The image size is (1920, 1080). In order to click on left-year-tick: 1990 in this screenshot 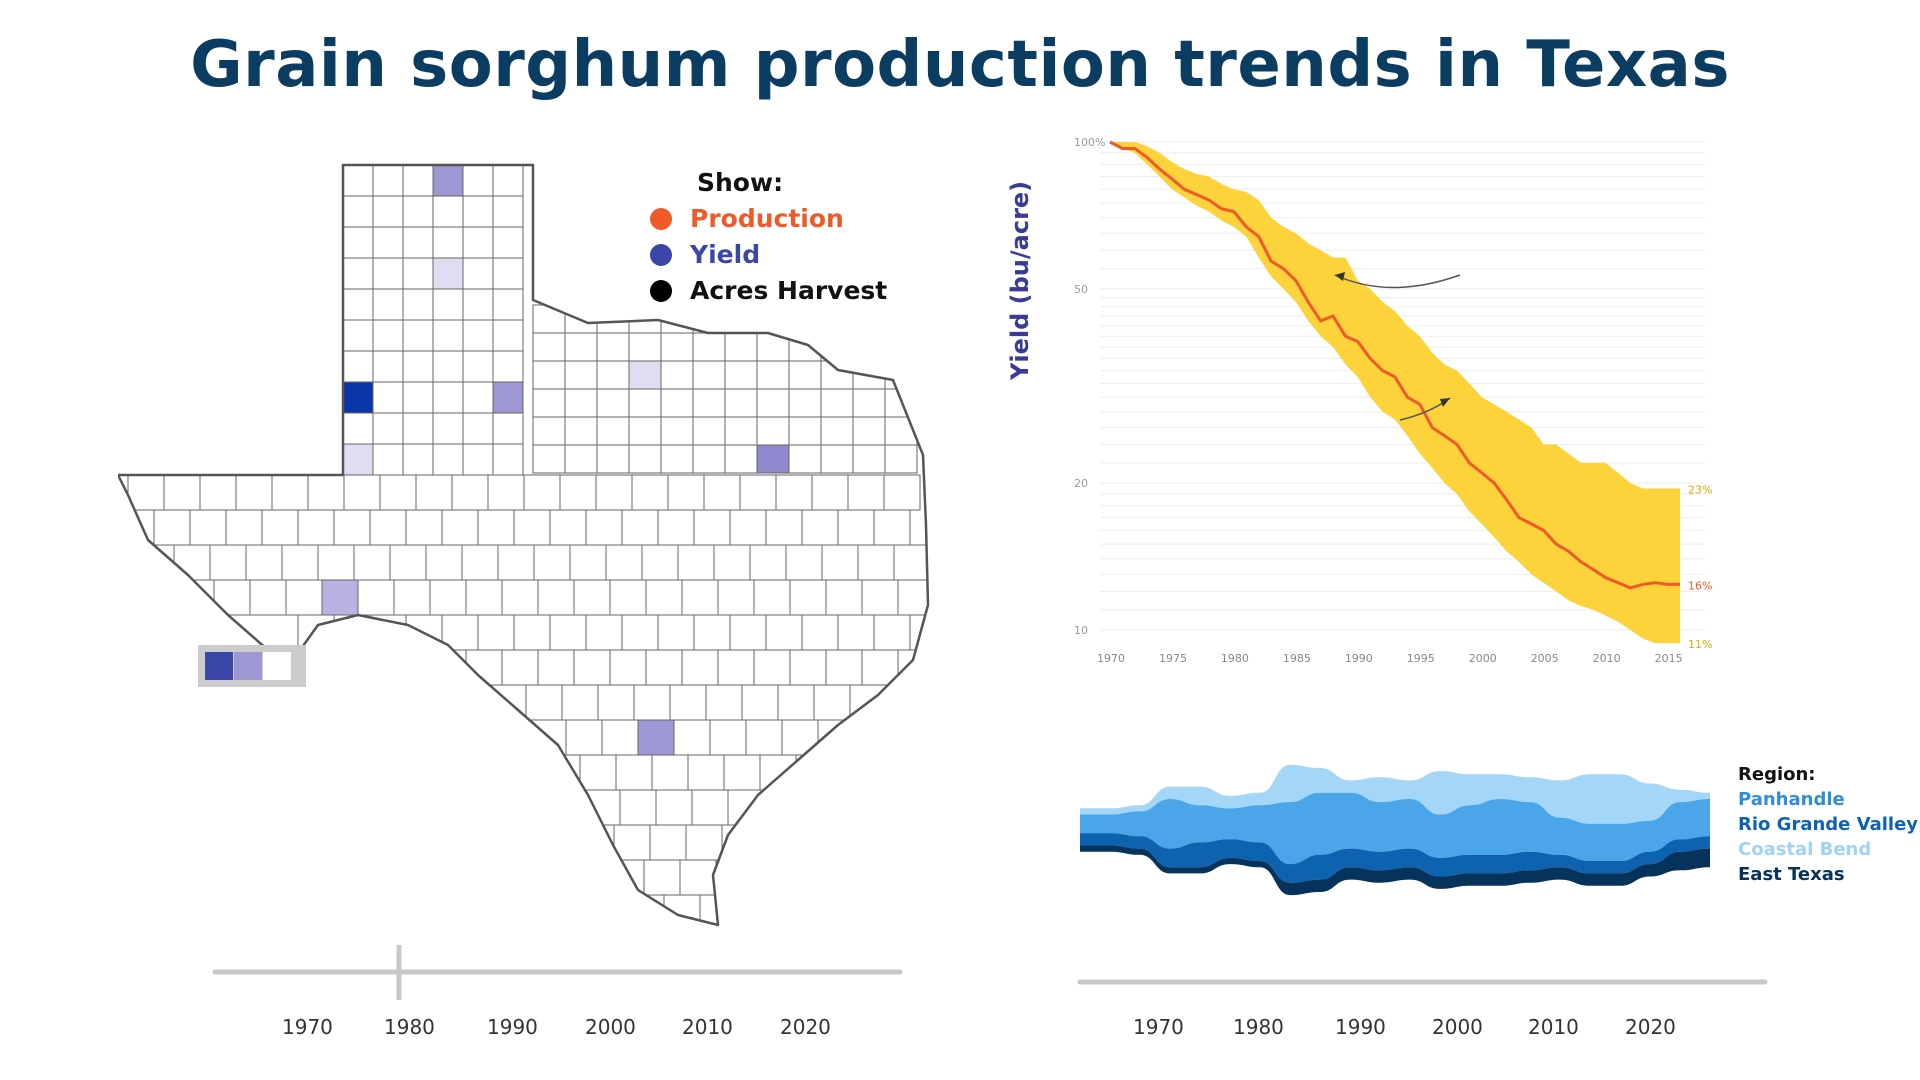, I will do `click(512, 1027)`.